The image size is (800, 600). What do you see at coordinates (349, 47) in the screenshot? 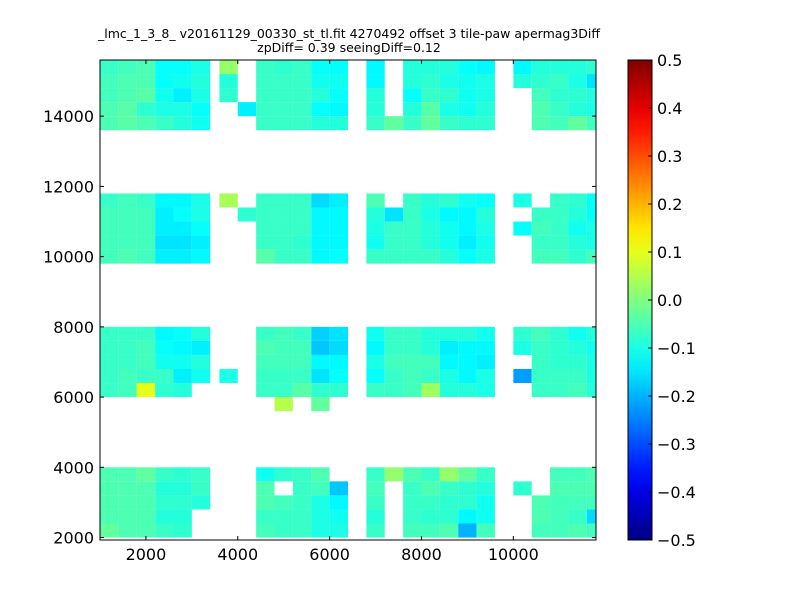
I see `chart-subtitle: zpDiff= 0.39 seeingDiff=0.12` at bounding box center [349, 47].